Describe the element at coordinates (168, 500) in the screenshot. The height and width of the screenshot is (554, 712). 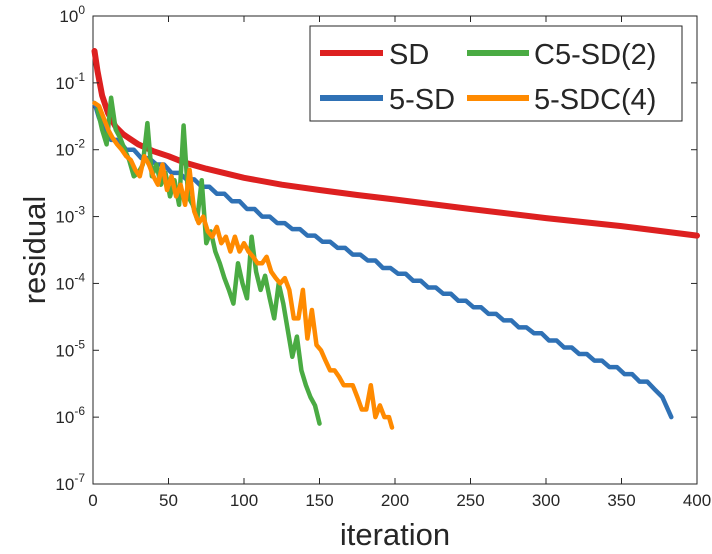
I see `x-tick-label: 50` at that location.